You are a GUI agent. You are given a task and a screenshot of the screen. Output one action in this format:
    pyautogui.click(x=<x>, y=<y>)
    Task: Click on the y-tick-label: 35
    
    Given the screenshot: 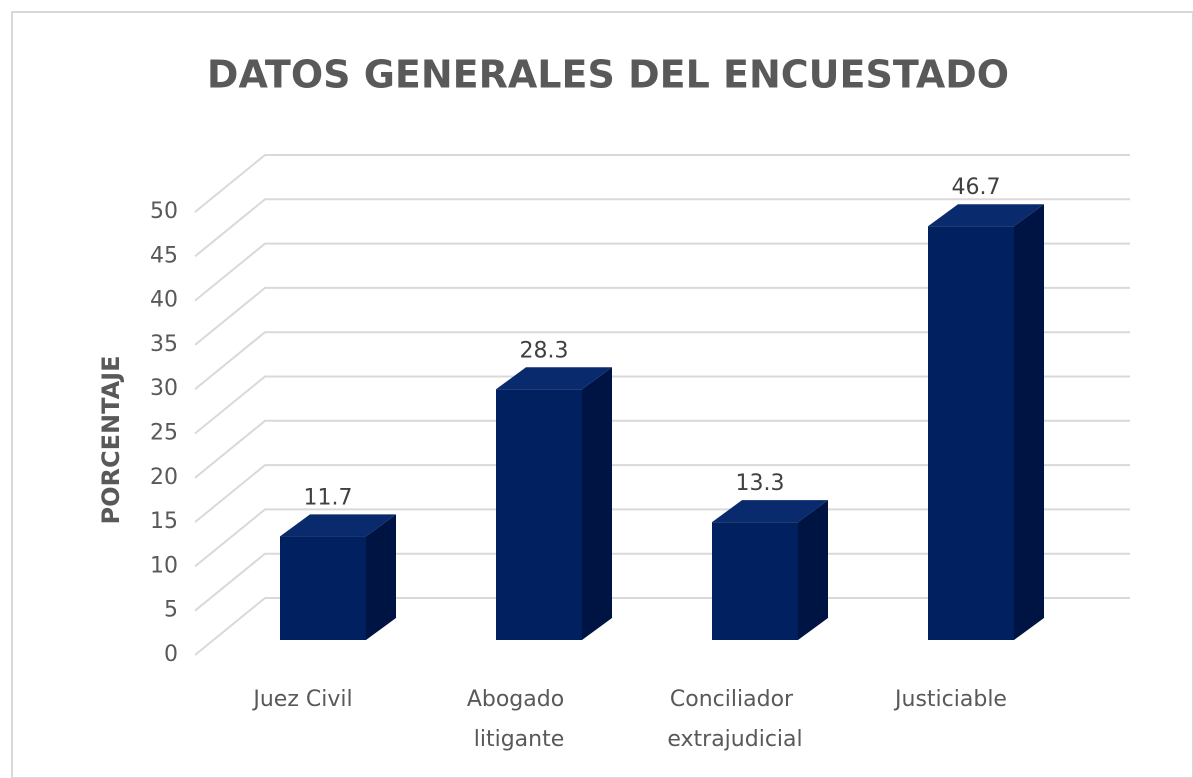 What is the action you would take?
    pyautogui.click(x=164, y=344)
    